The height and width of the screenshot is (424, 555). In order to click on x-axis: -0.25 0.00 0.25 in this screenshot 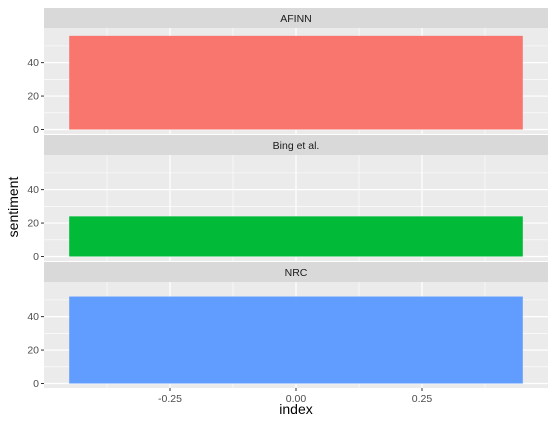, I will do `click(295, 396)`.